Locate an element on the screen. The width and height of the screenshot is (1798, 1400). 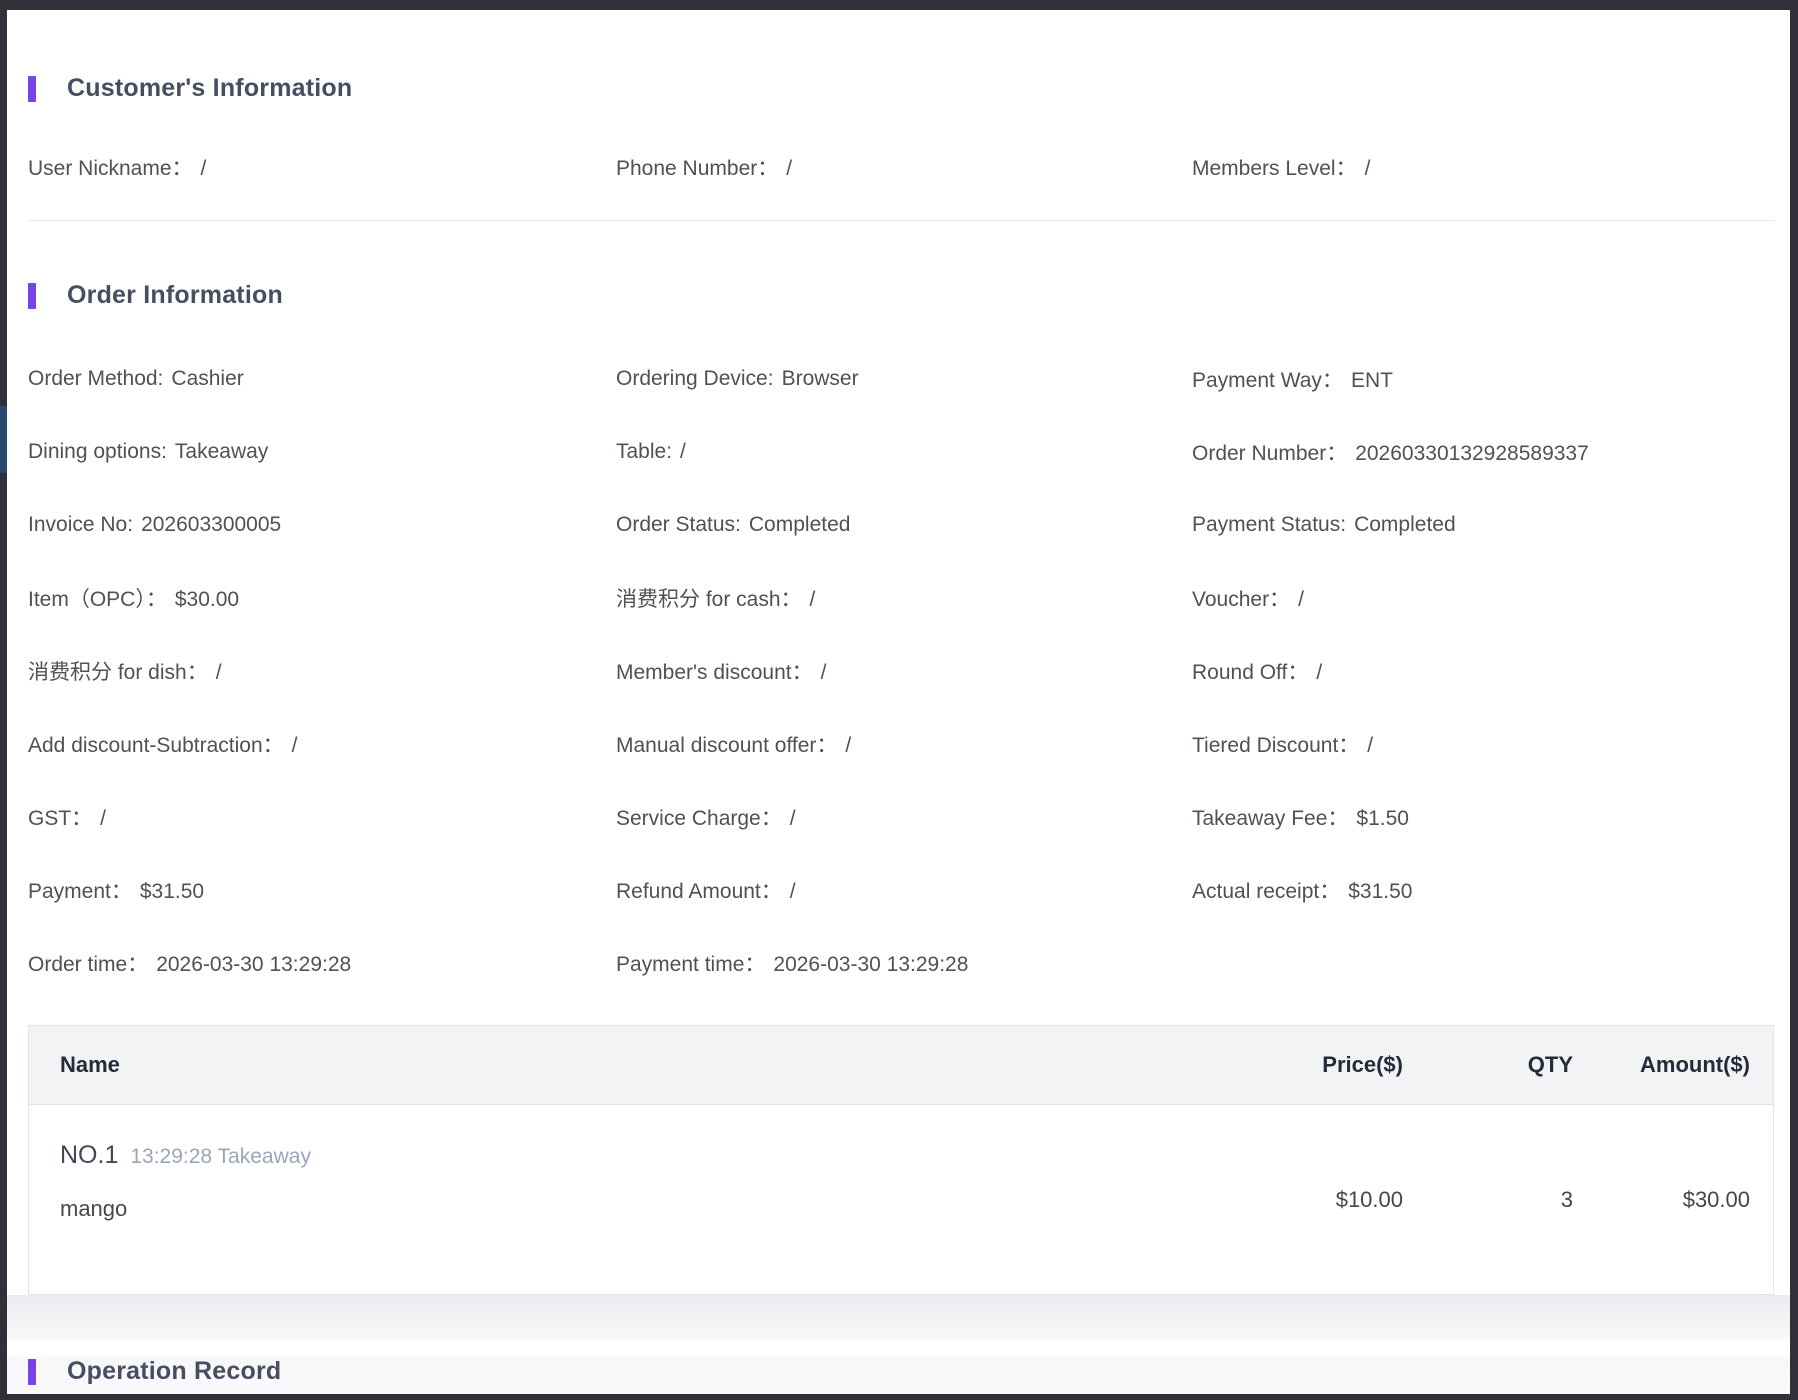
info-field: 消费积分 for dish： / is located at coordinates (322, 671).